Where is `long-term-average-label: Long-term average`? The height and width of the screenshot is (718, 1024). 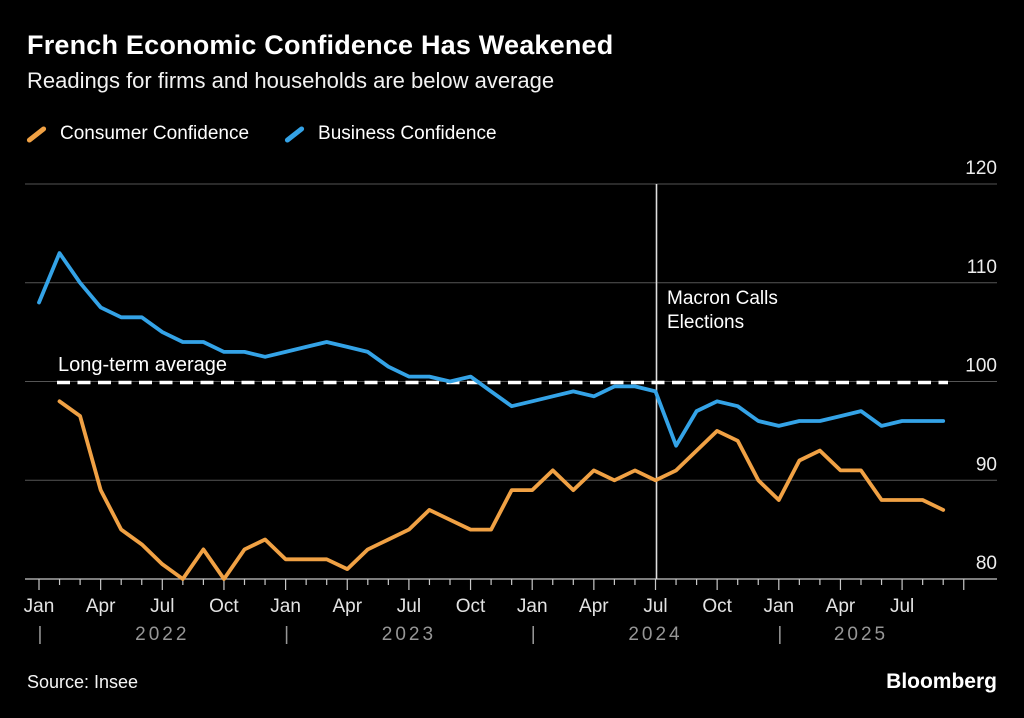
long-term-average-label: Long-term average is located at coordinates (142, 365).